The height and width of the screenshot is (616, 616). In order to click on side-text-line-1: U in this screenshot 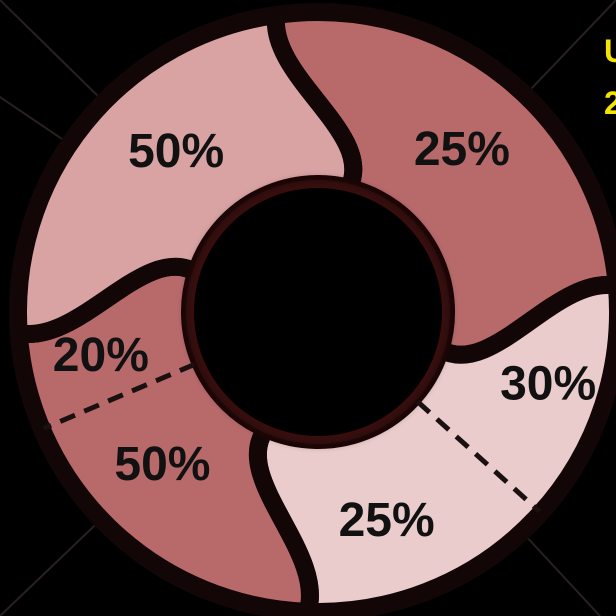, I will do `click(610, 51)`.